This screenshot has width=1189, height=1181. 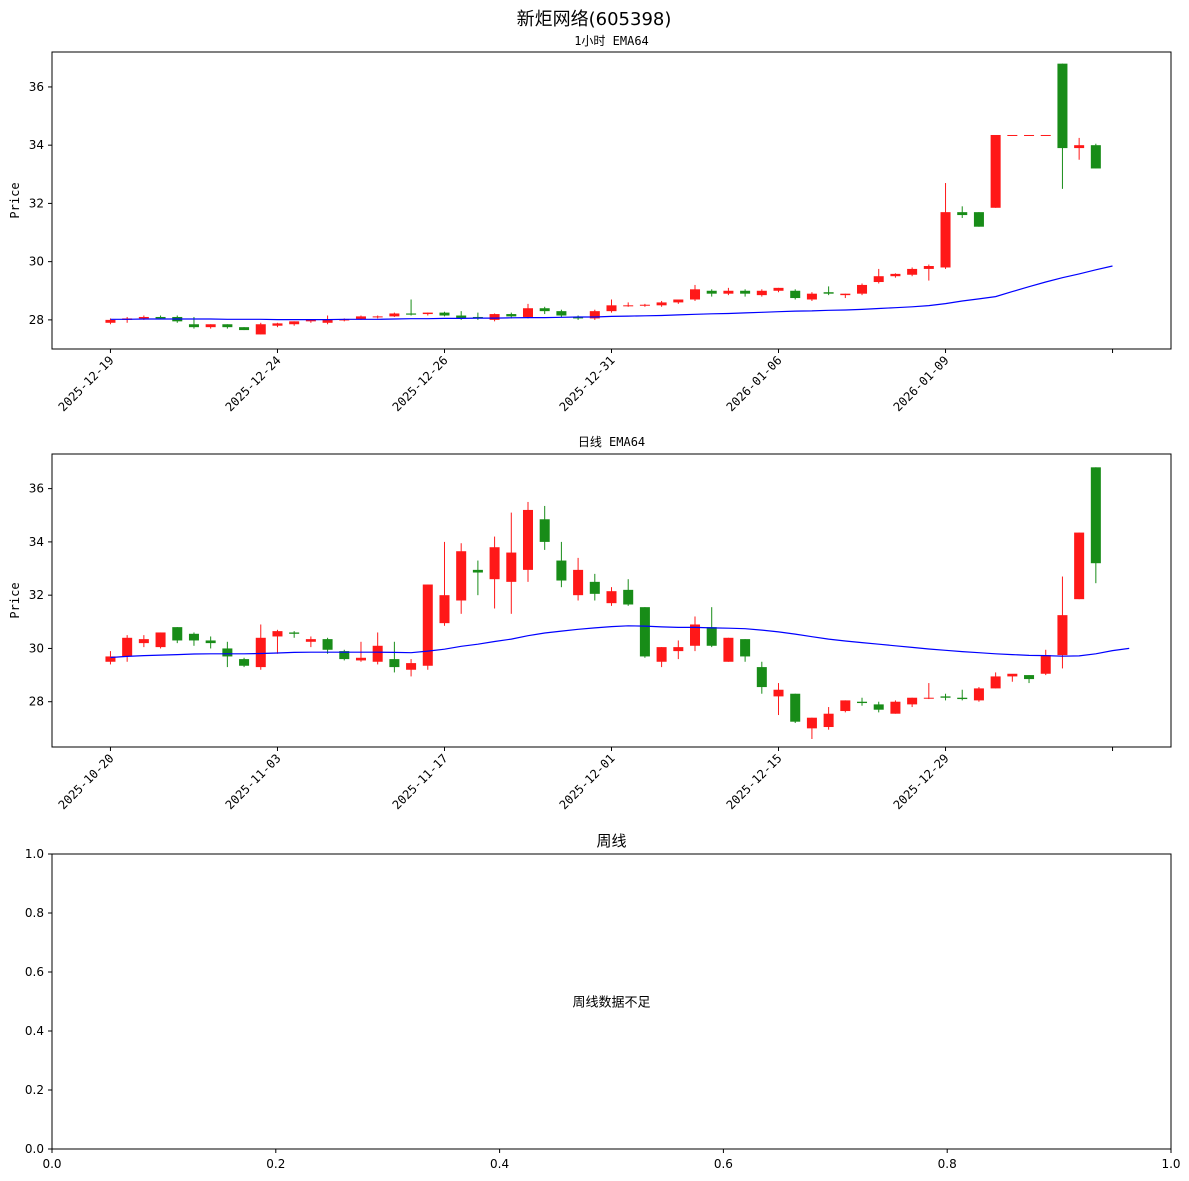 I want to click on x-tick-label: 0.0, so click(x=51, y=1164).